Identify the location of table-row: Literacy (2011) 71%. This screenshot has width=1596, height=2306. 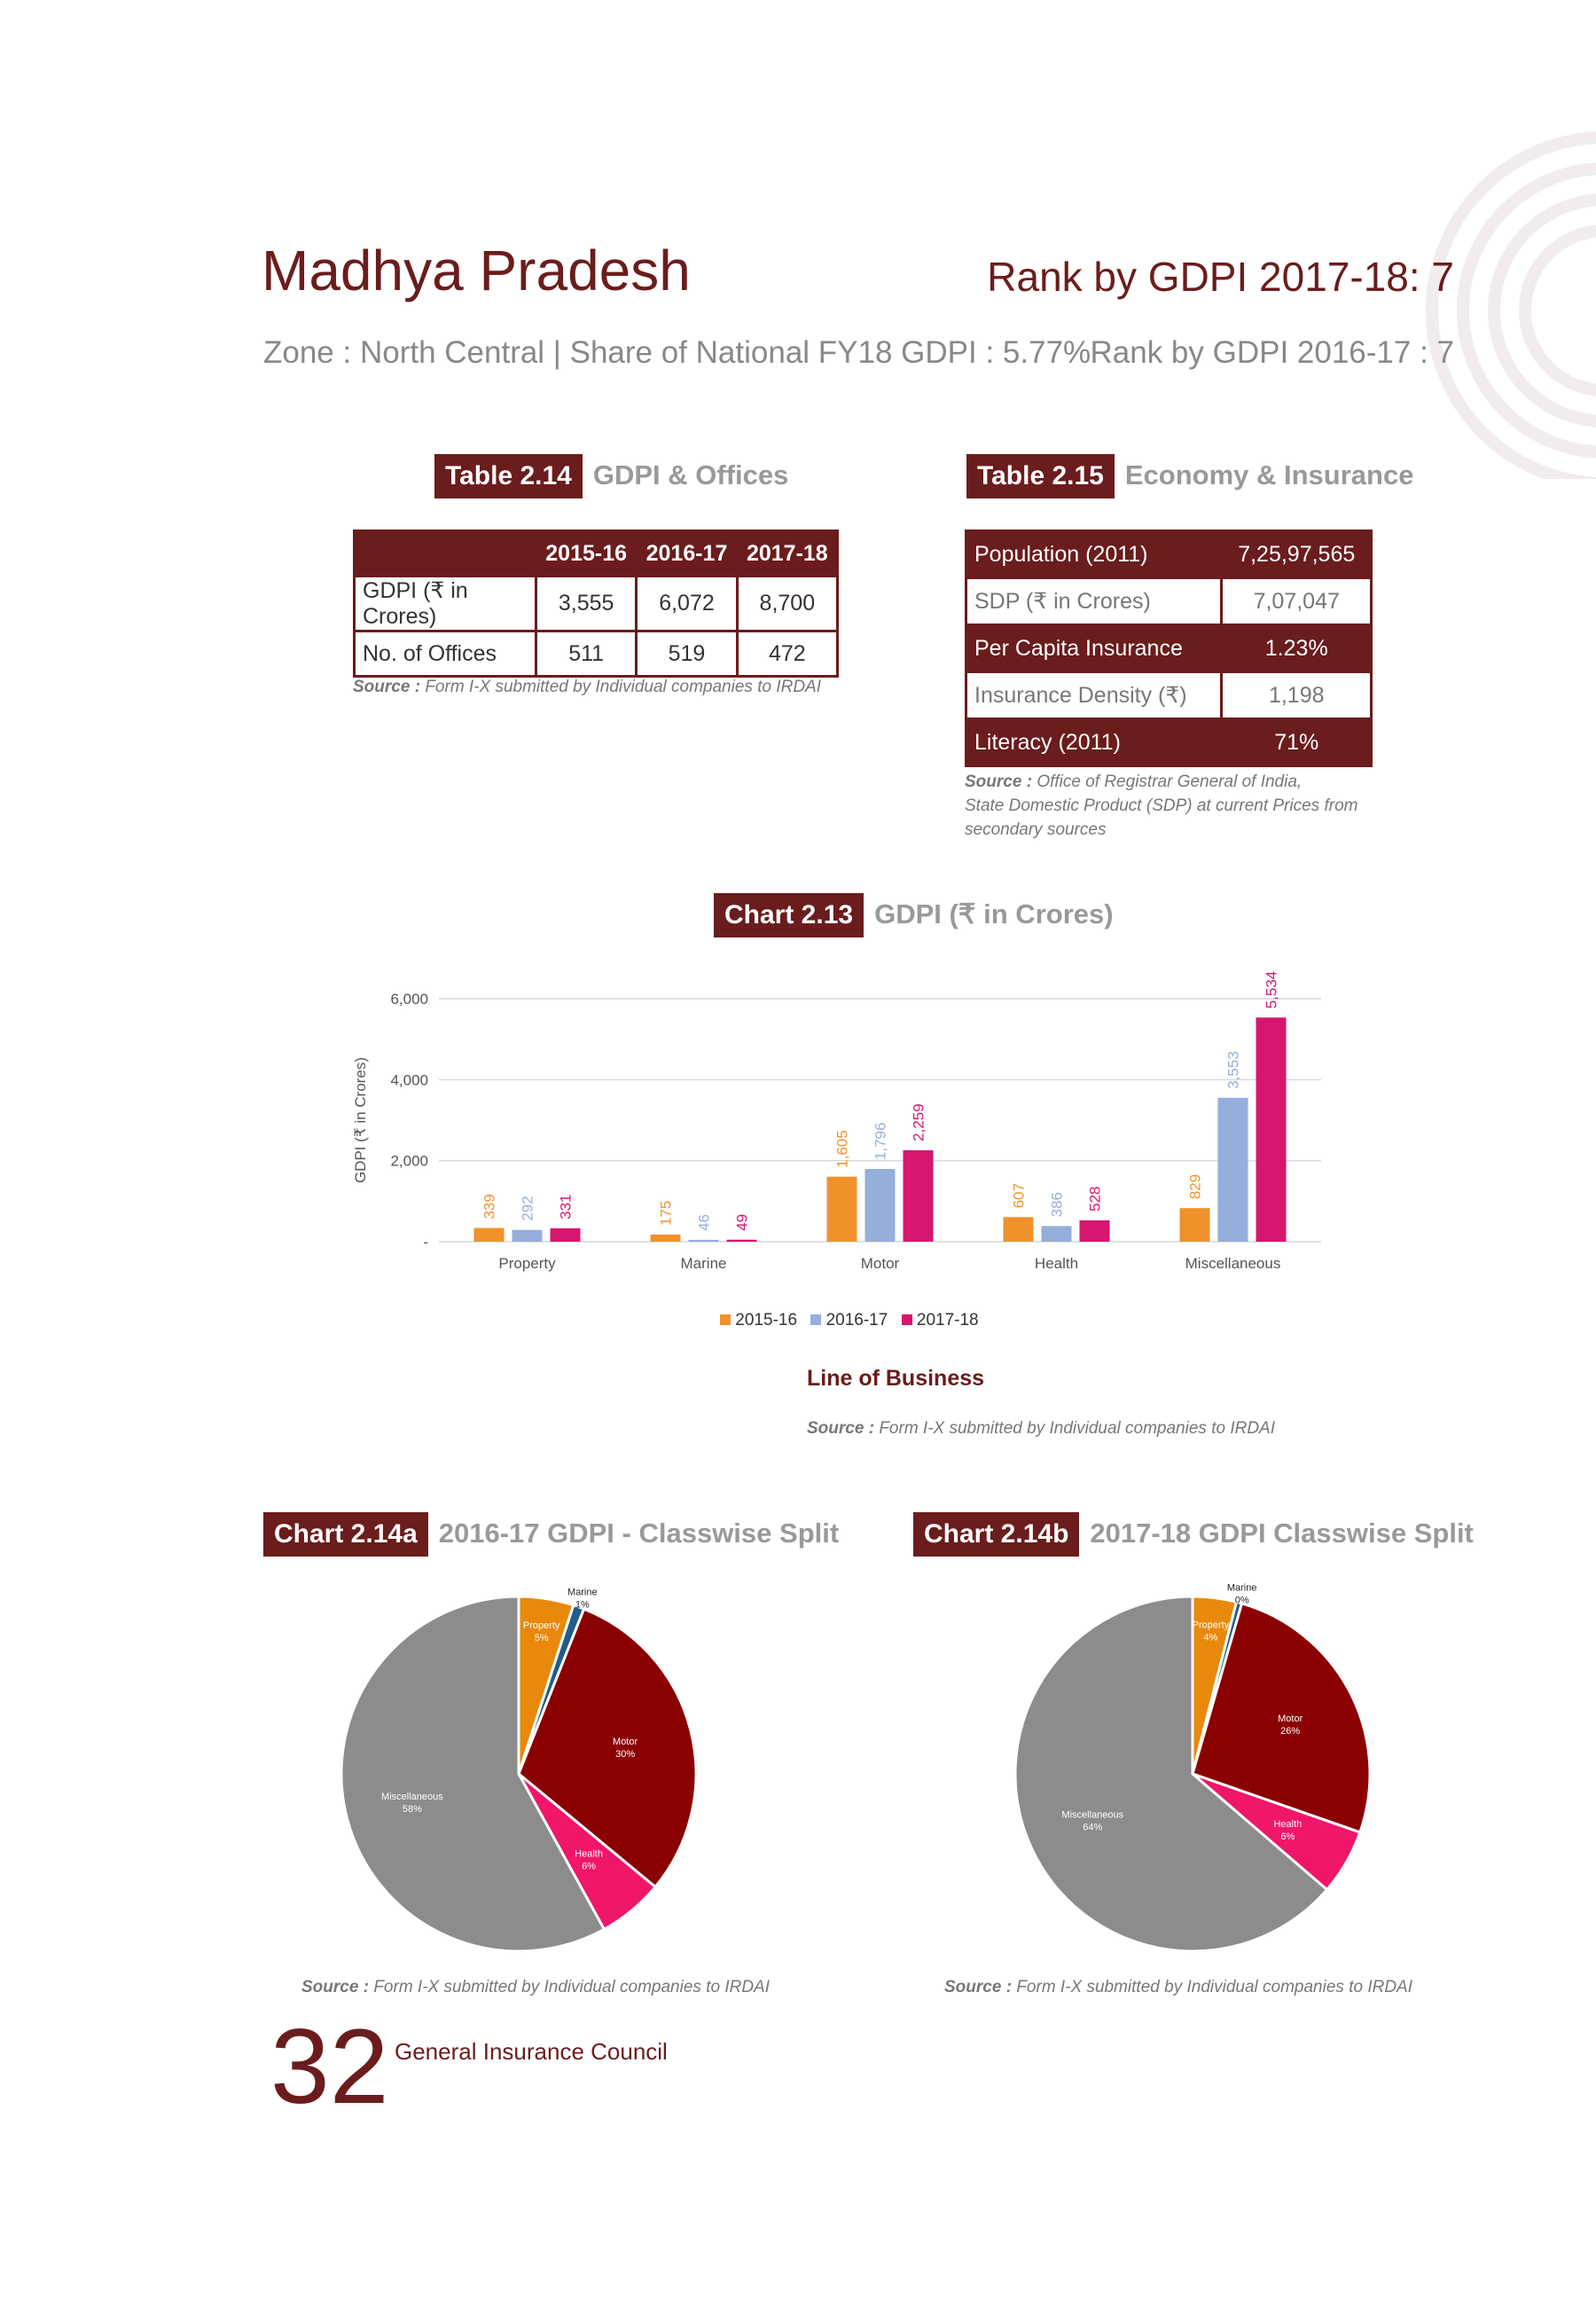
(1168, 742).